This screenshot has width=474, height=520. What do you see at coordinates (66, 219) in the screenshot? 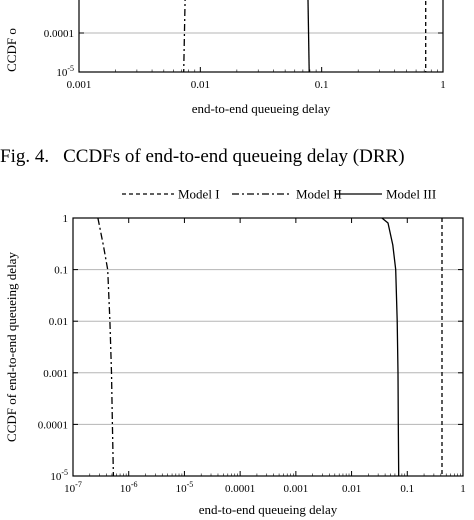
I see `bottom-chart-ytick-label-0: 1` at bounding box center [66, 219].